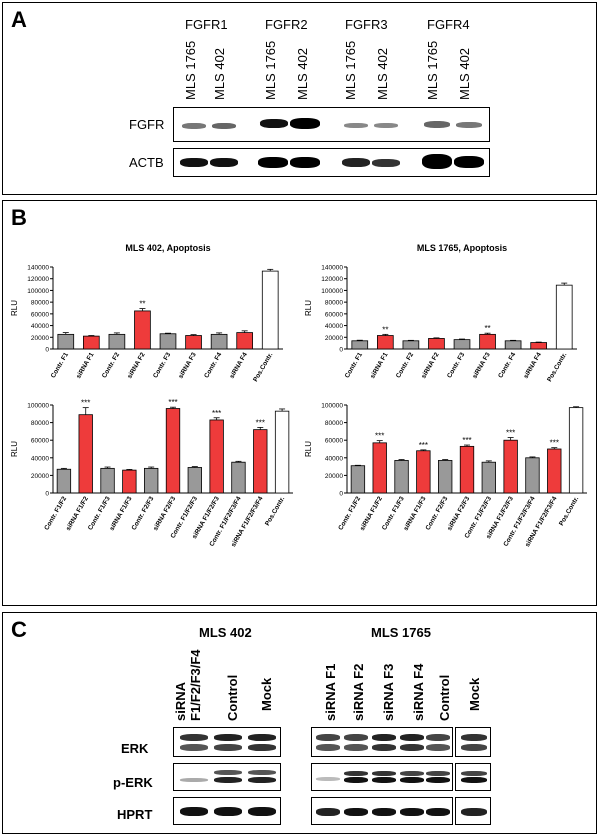  Describe the element at coordinates (533, 365) in the screenshot. I see `category-label: siRNA F4` at that location.